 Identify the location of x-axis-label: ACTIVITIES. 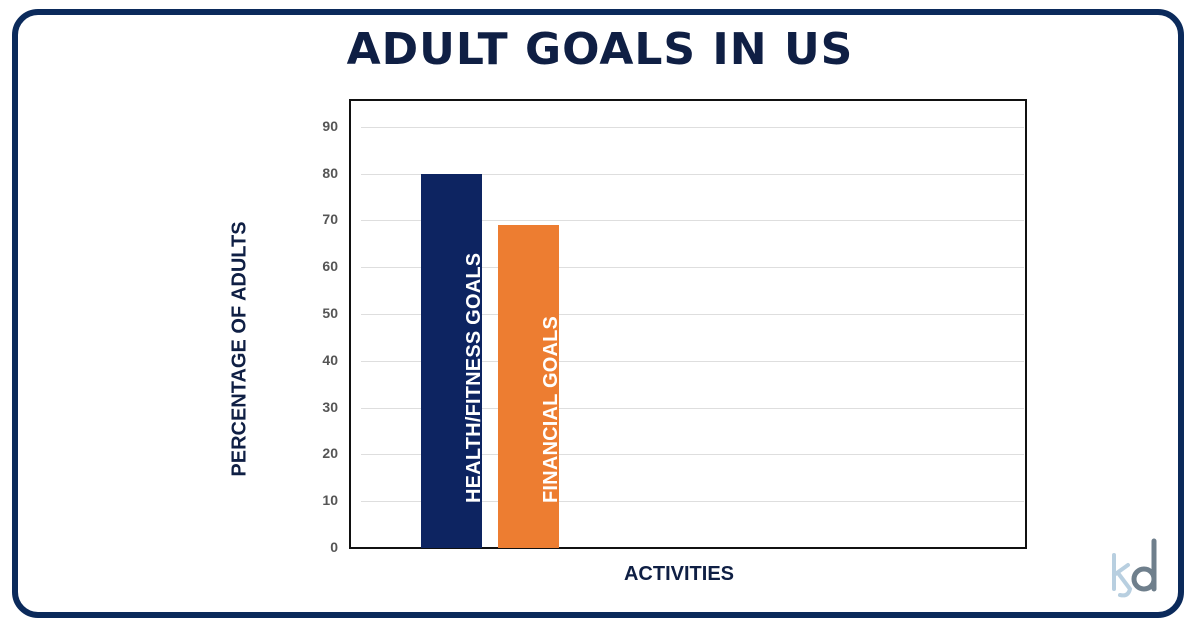
(678, 574).